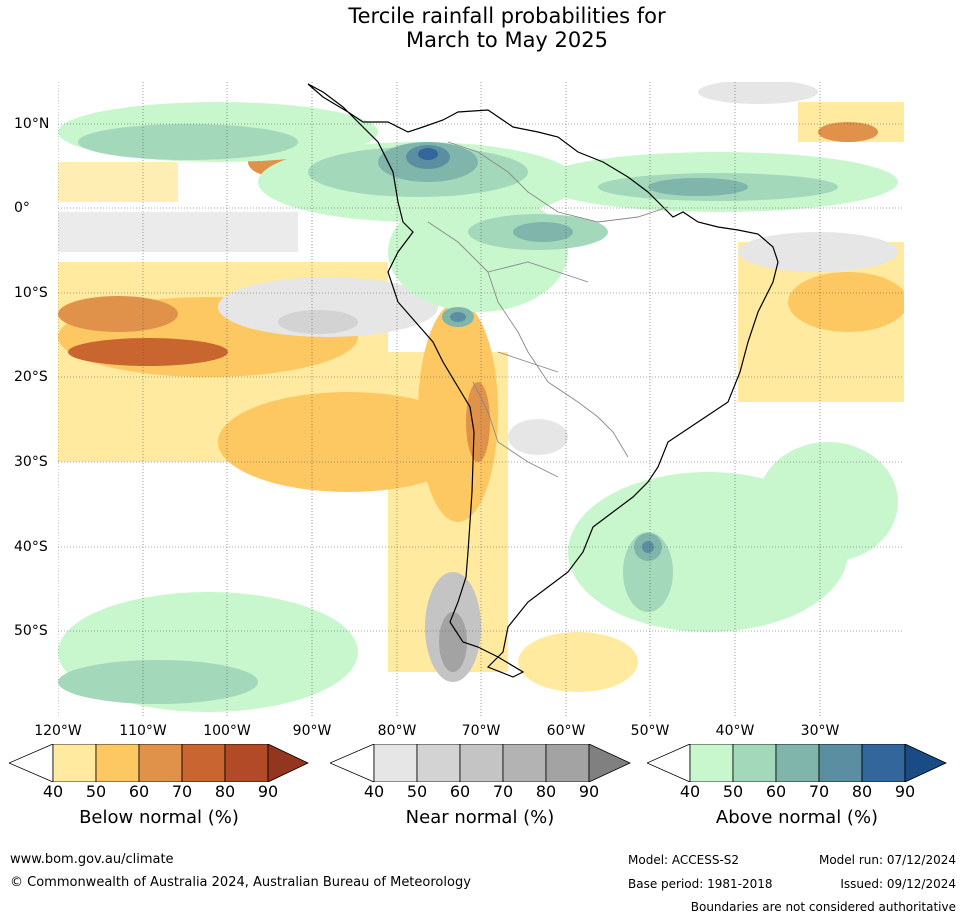  What do you see at coordinates (507, 16) in the screenshot?
I see `title-line-1: Tercile rainfall probabilities for` at bounding box center [507, 16].